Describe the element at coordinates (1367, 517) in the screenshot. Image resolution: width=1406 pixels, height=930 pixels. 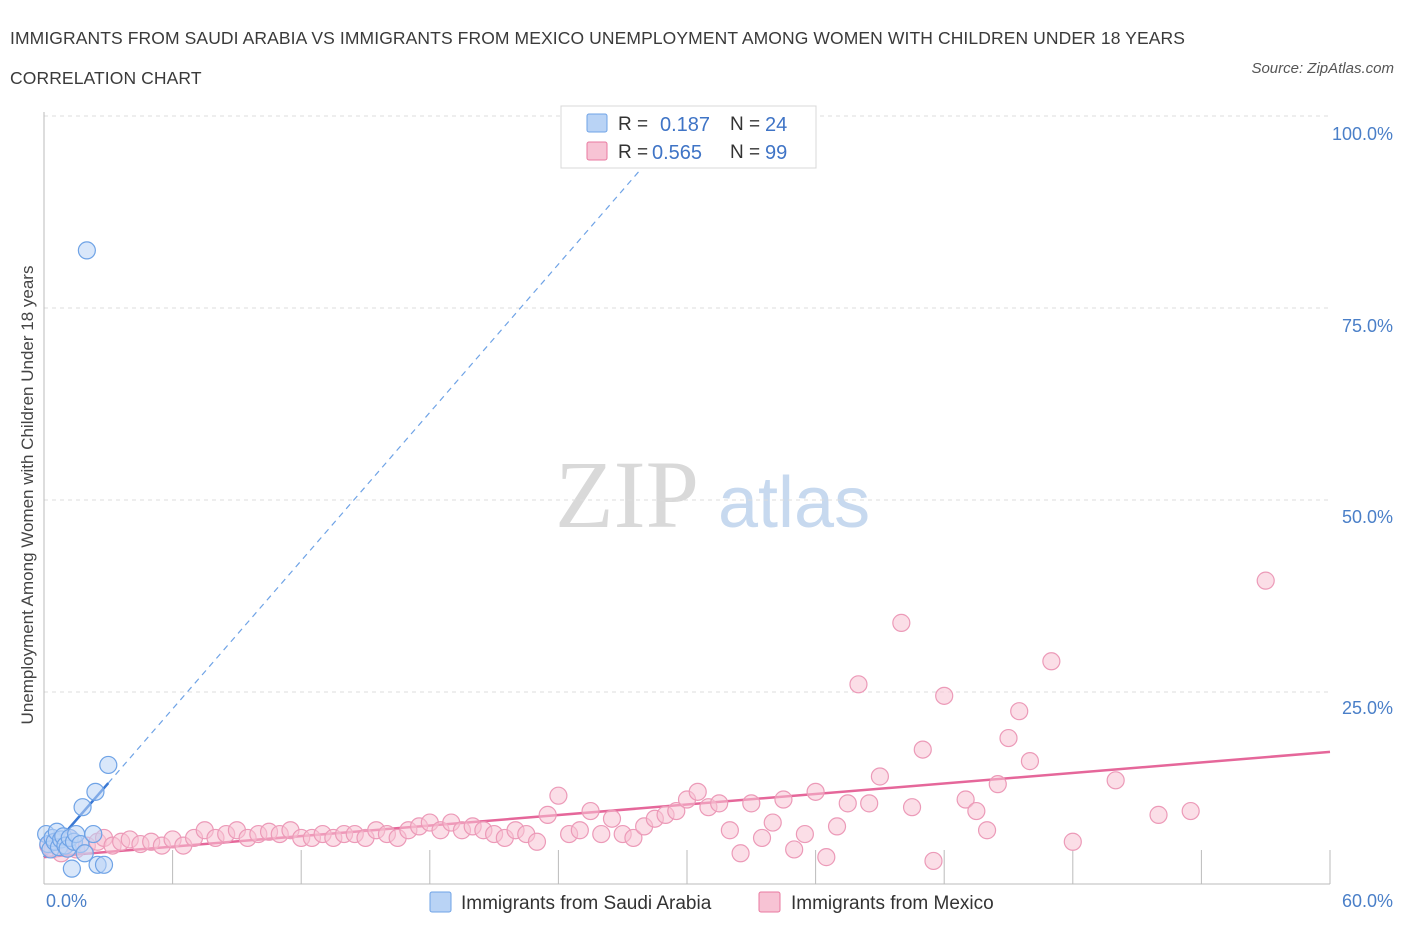
I see `y-tick-label-50: 50.0%` at that location.